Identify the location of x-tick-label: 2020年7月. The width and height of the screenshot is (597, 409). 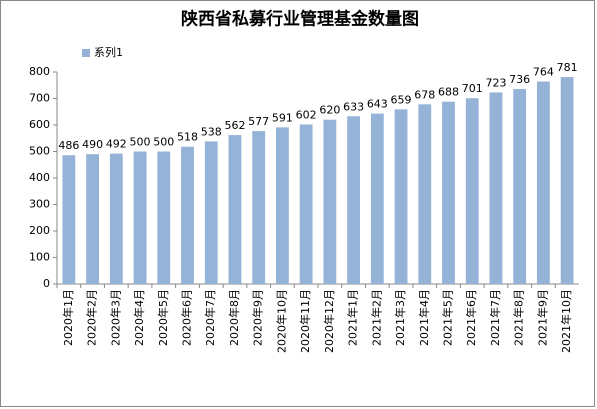
(210, 317).